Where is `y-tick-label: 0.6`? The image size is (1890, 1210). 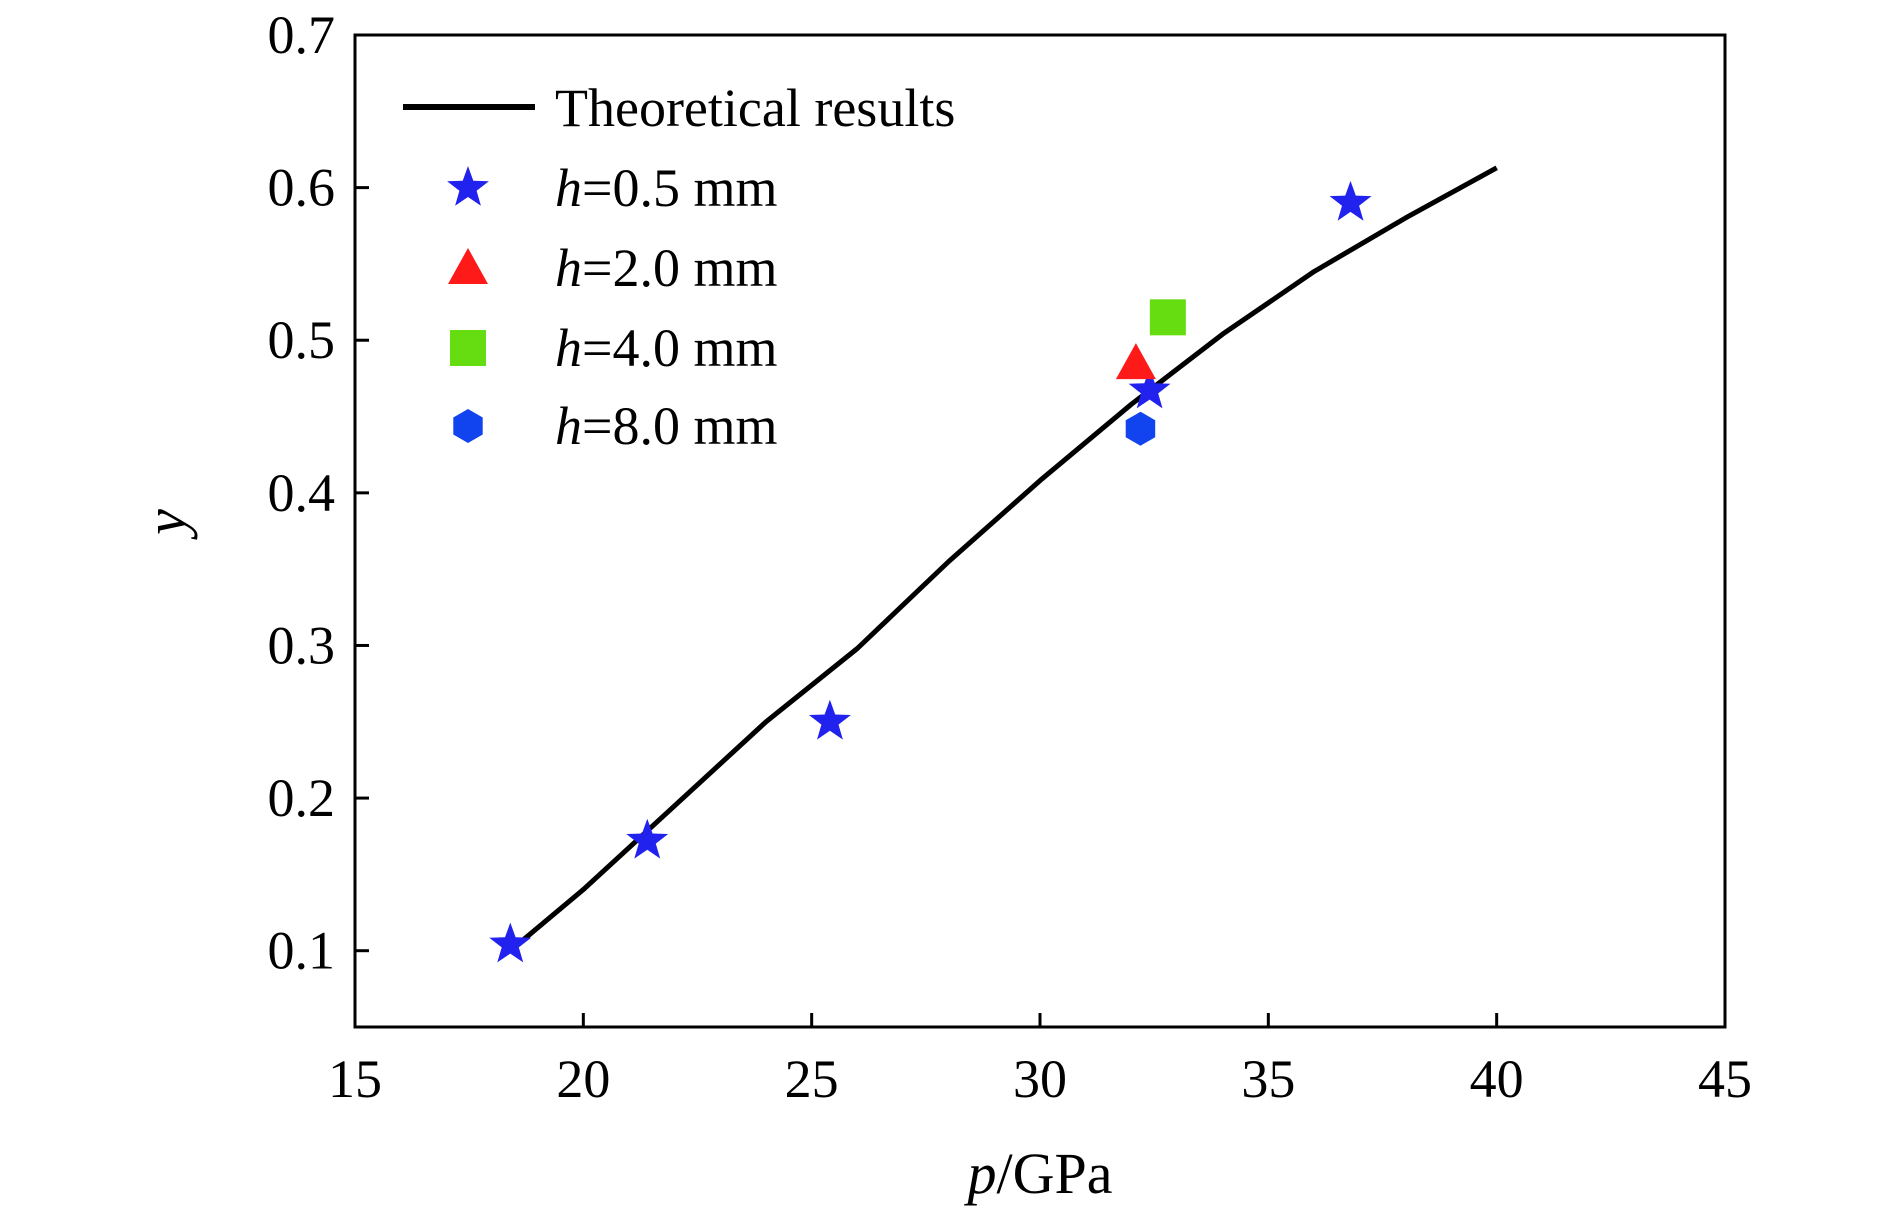
y-tick-label: 0.6 is located at coordinates (302, 188).